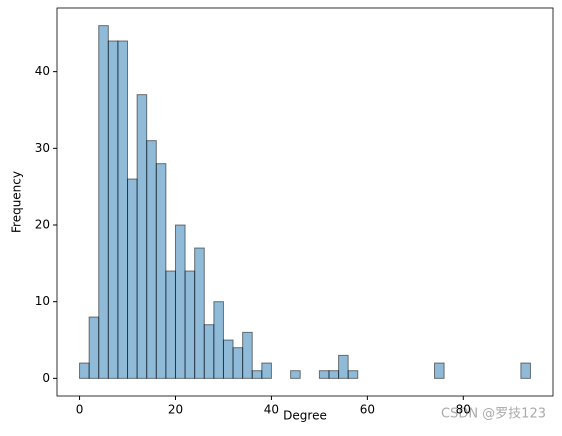 Image resolution: width=562 pixels, height=436 pixels. Describe the element at coordinates (493, 414) in the screenshot. I see `watermark: CSDN @罗技123` at that location.